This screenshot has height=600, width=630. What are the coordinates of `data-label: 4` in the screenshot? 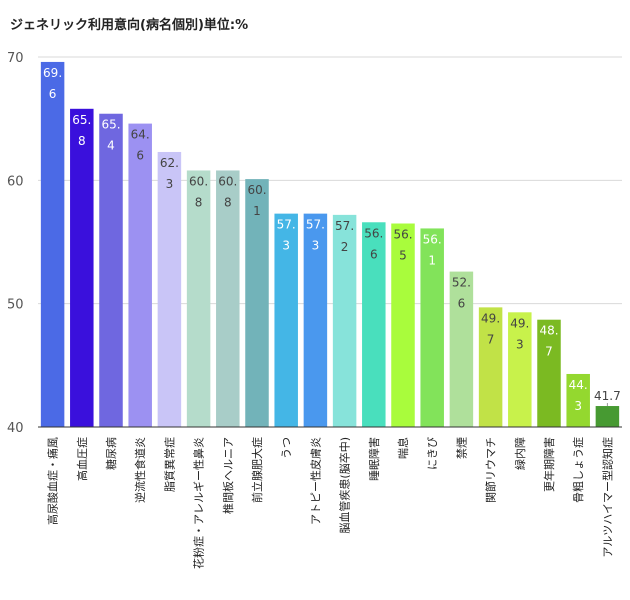 It's located at (111, 146).